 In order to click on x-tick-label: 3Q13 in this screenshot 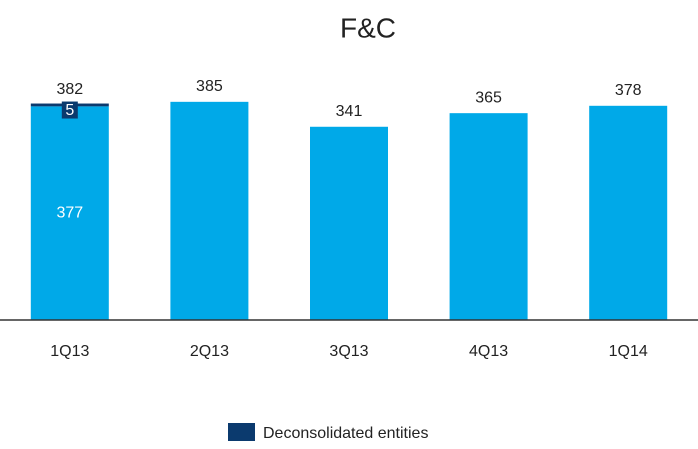, I will do `click(348, 351)`.